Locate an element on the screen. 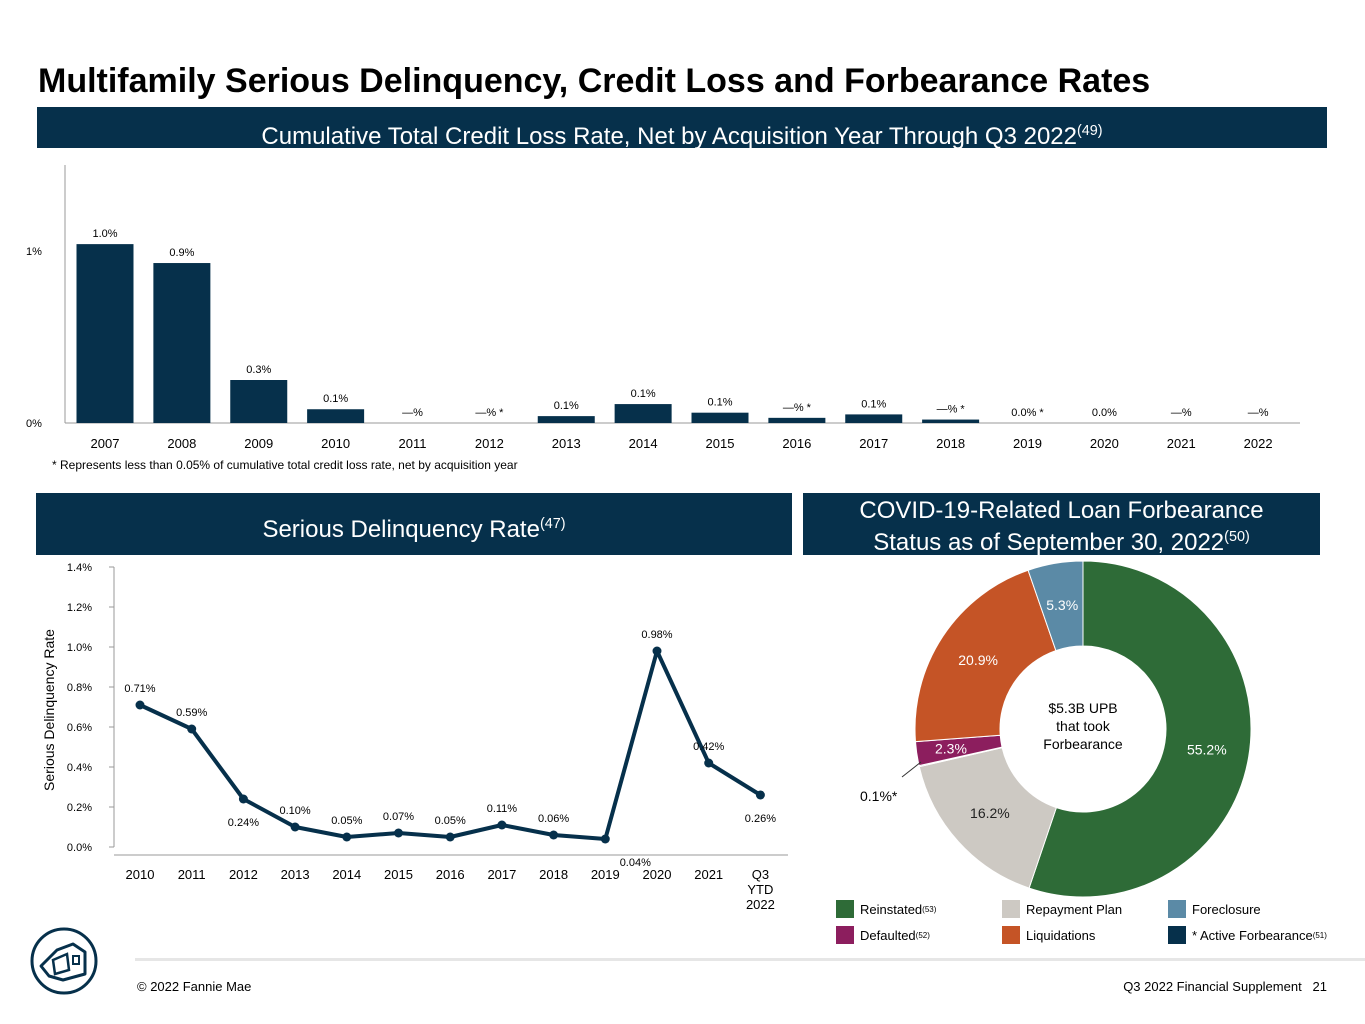 Image resolution: width=1365 pixels, height=1024 pixels. legend-label-foreclosure: Foreclosure is located at coordinates (1226, 909).